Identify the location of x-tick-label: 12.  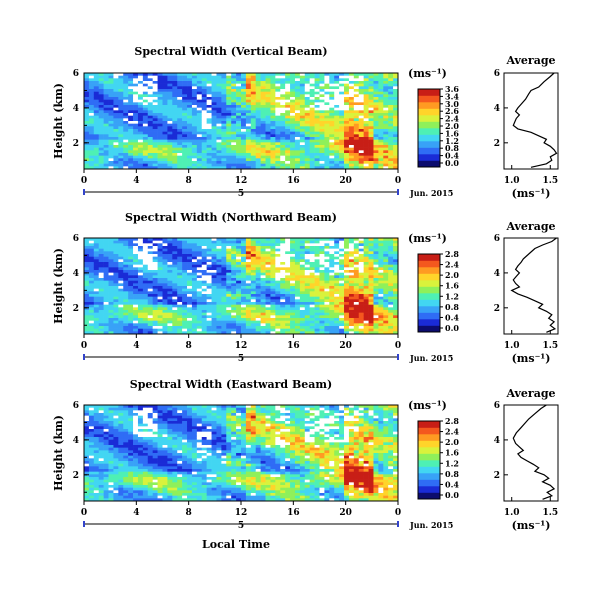
(241, 346).